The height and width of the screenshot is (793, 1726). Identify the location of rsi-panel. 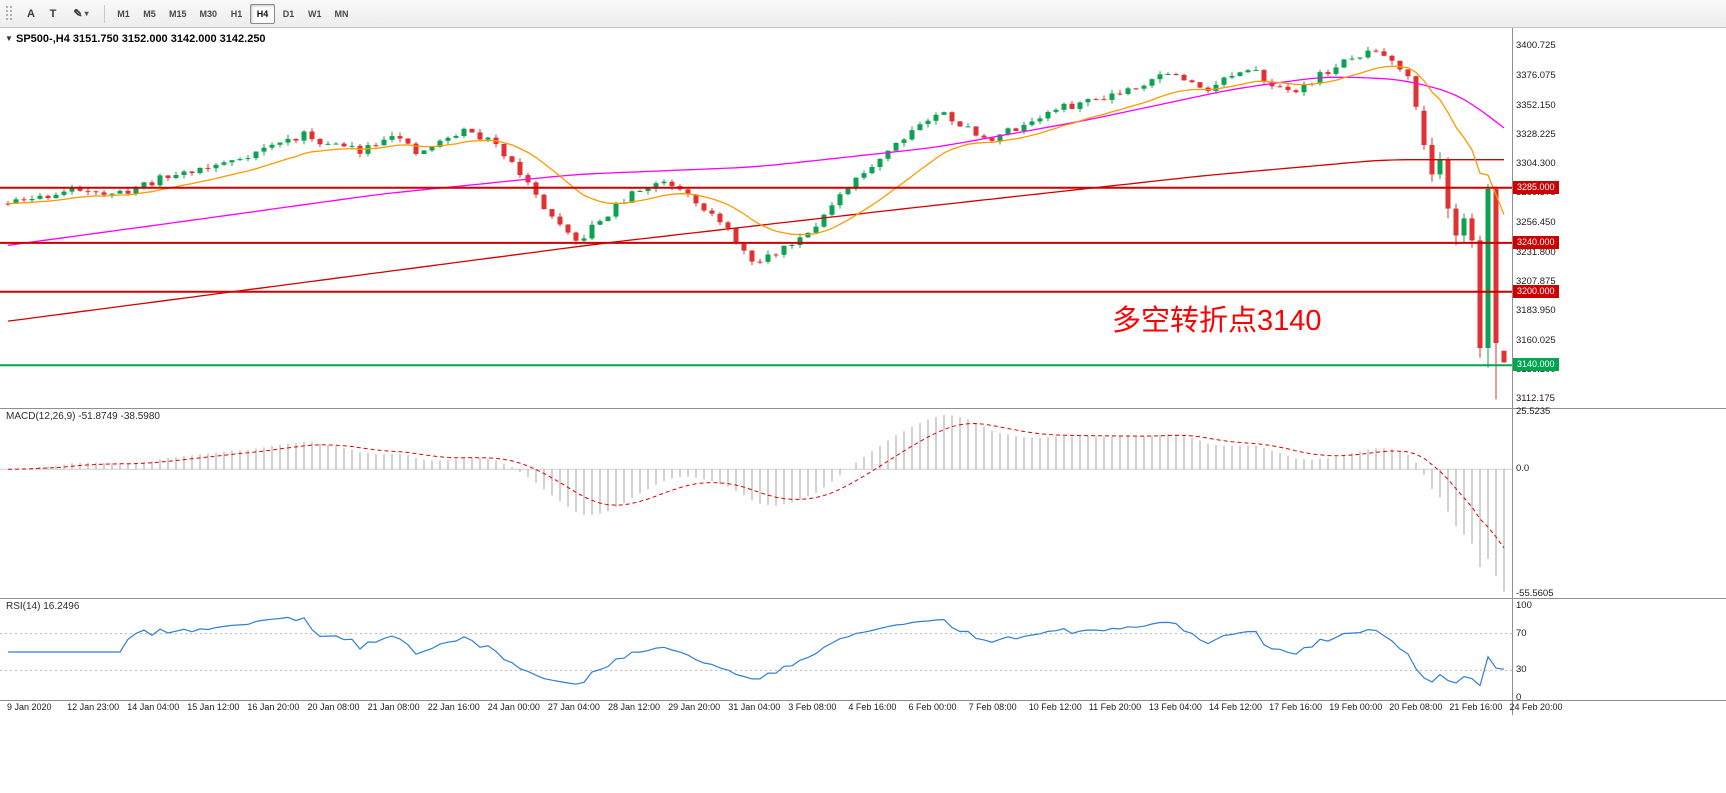
(756, 651).